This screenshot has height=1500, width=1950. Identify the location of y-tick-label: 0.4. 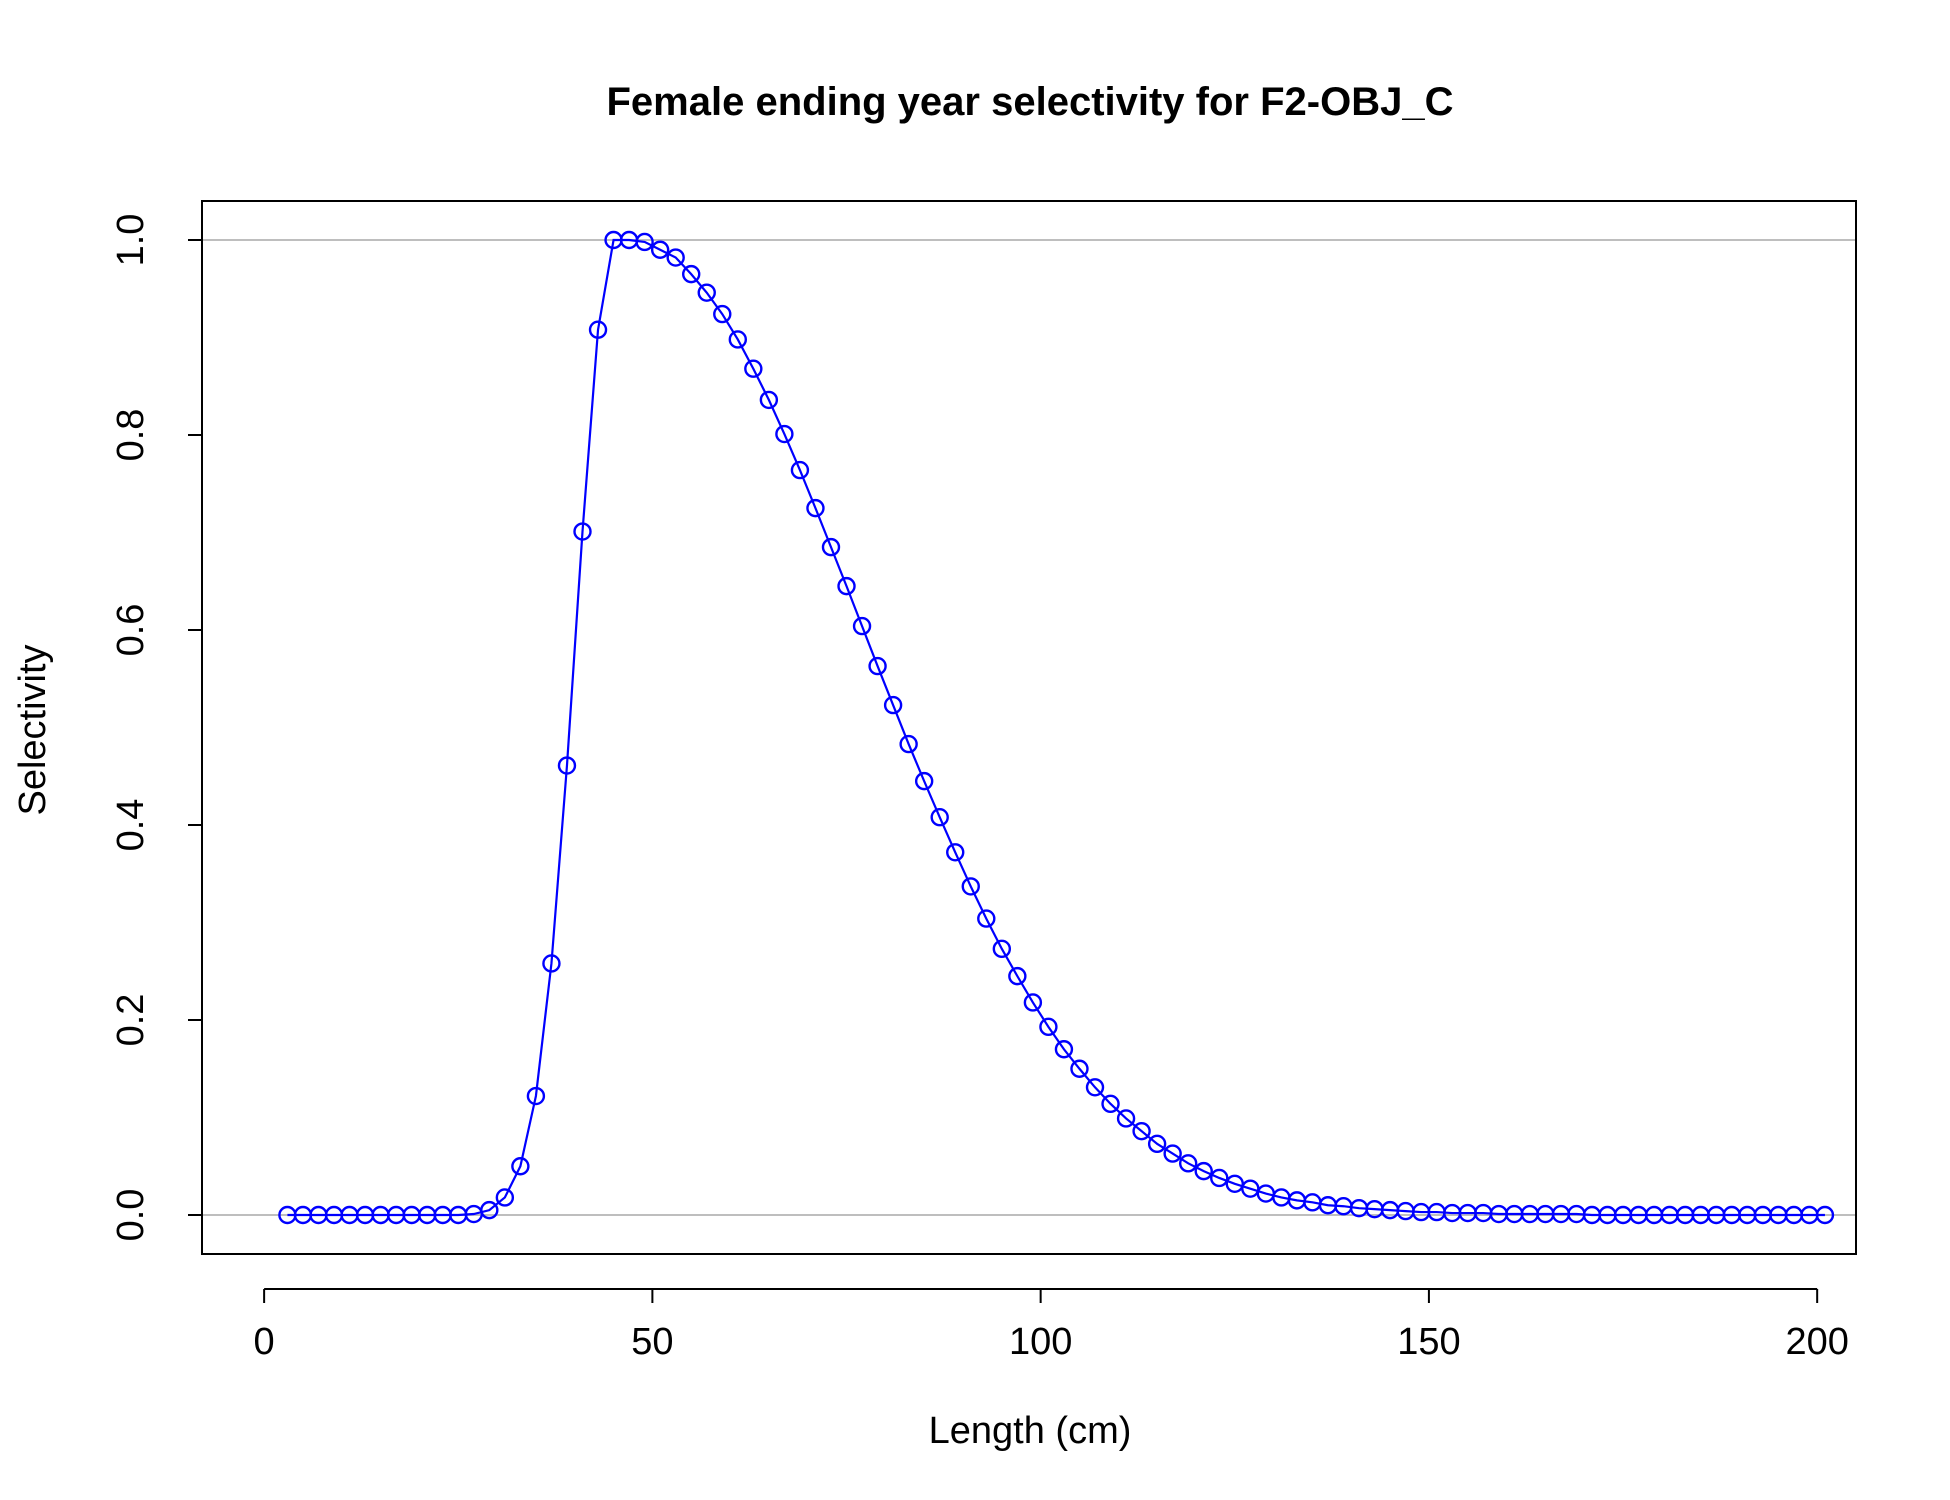
(131, 825).